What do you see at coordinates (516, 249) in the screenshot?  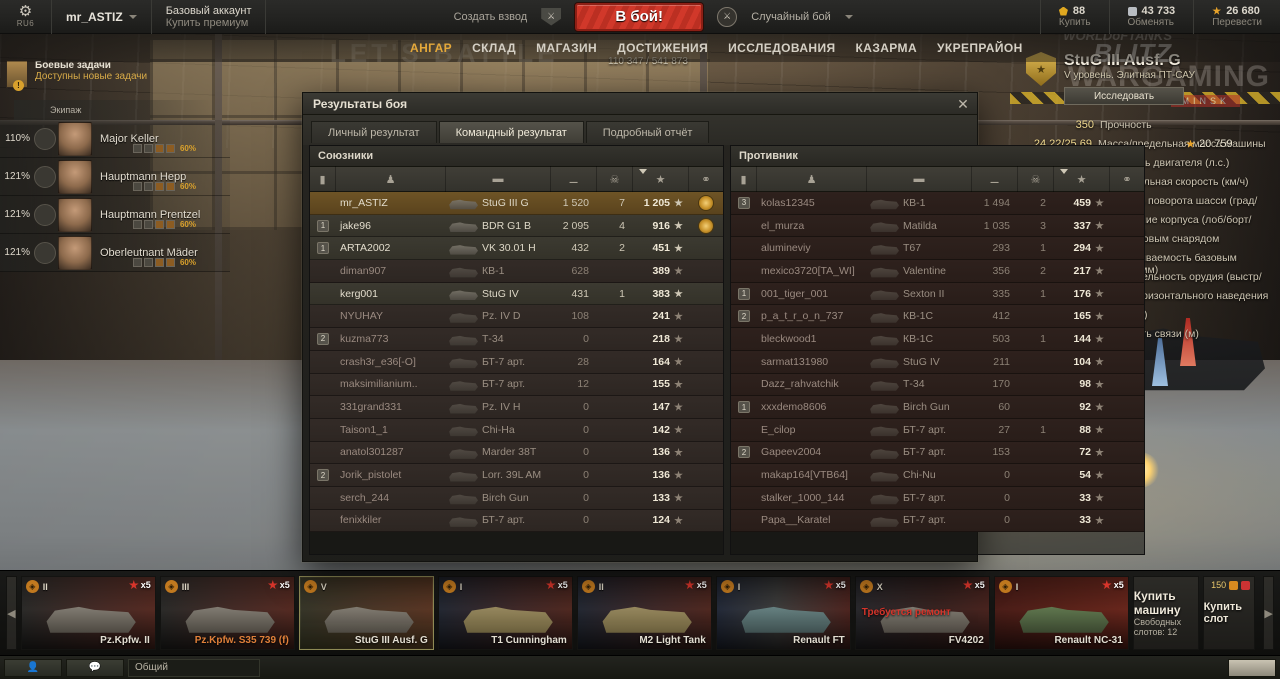 I see `table-row: 1 ARTA2002 VK 30.01 H 432 2 451` at bounding box center [516, 249].